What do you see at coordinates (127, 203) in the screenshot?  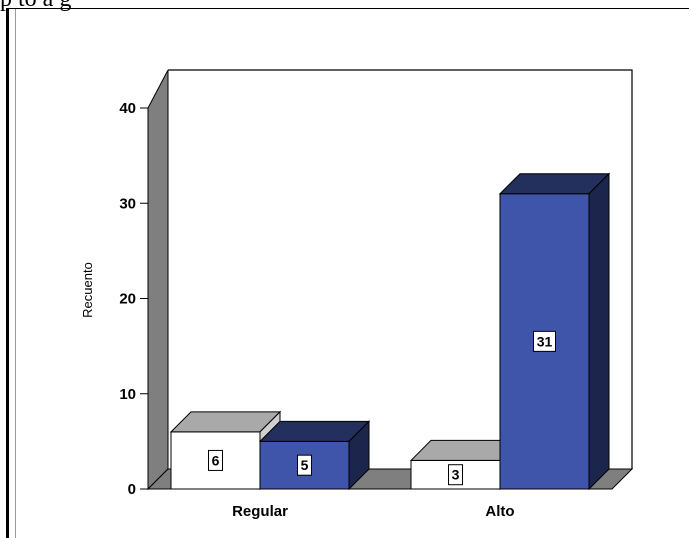 I see `y-tick-label: 30` at bounding box center [127, 203].